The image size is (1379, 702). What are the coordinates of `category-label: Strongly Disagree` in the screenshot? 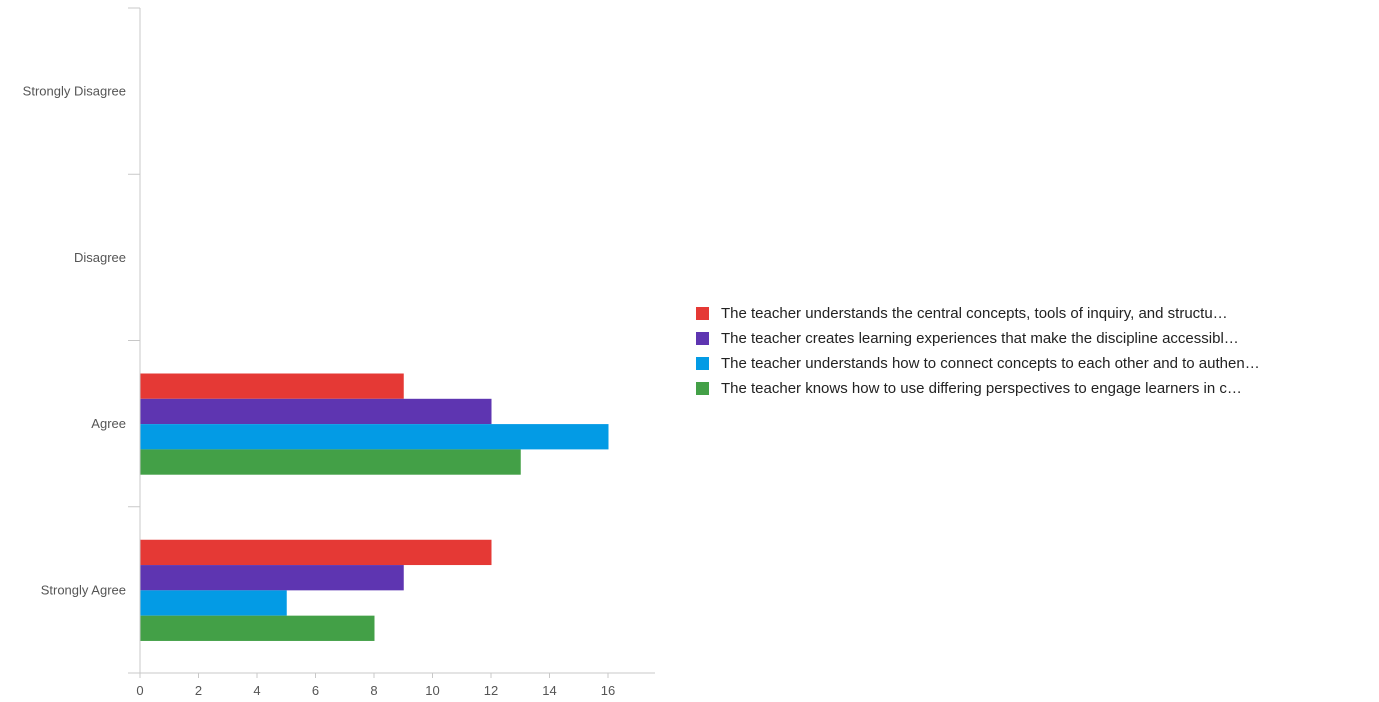 It's located at (74, 91).